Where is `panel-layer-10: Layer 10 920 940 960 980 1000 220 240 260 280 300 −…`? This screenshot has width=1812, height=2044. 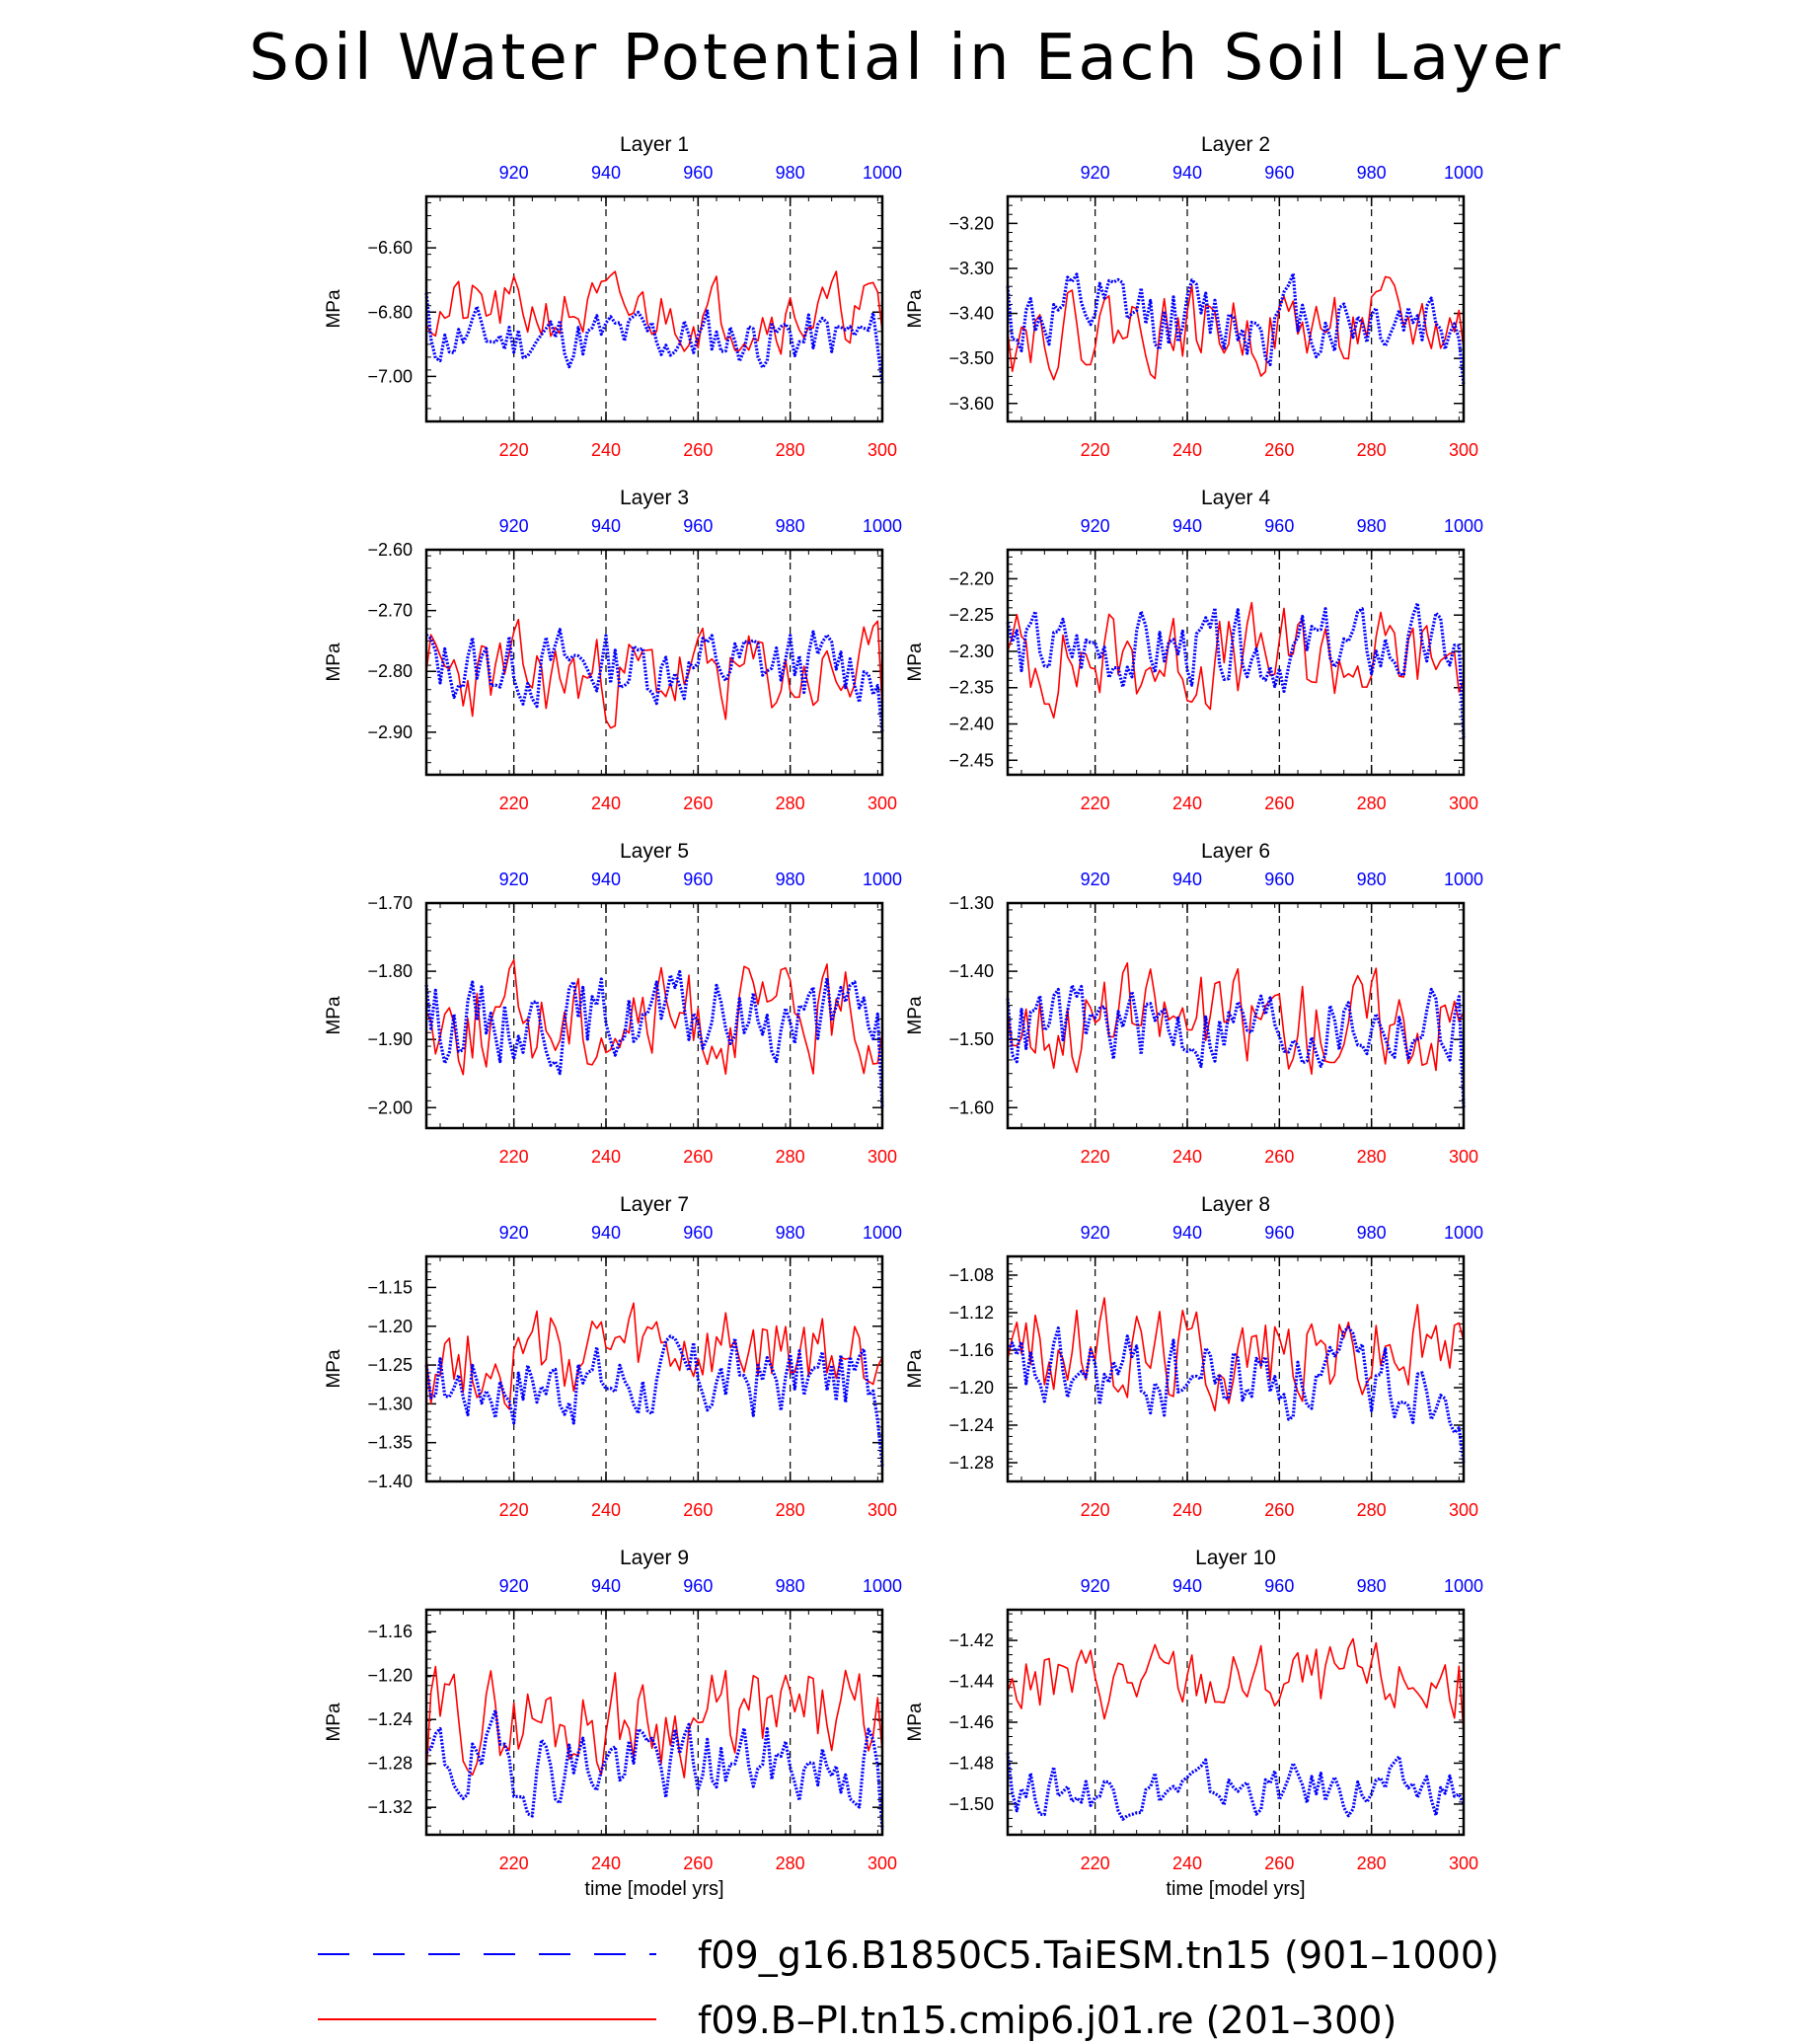 panel-layer-10: Layer 10 920 940 960 980 1000 220 240 260 280 300 −… is located at coordinates (1194, 1724).